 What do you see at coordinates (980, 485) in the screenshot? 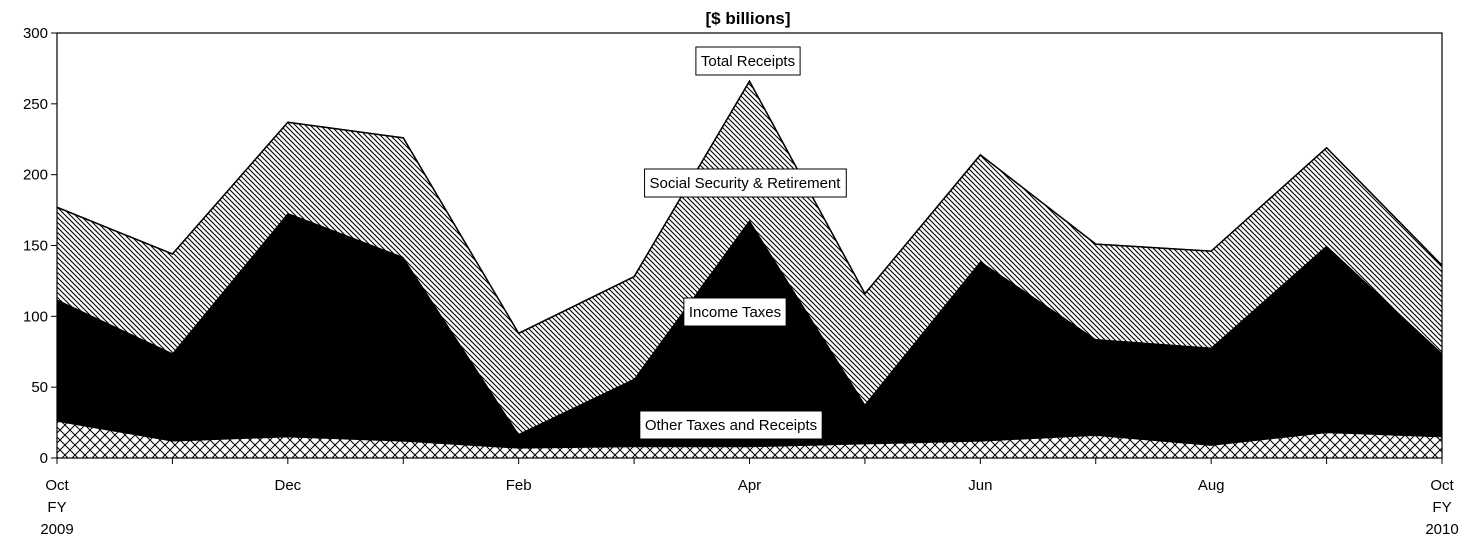
I see `x-tick-label: Jun` at bounding box center [980, 485].